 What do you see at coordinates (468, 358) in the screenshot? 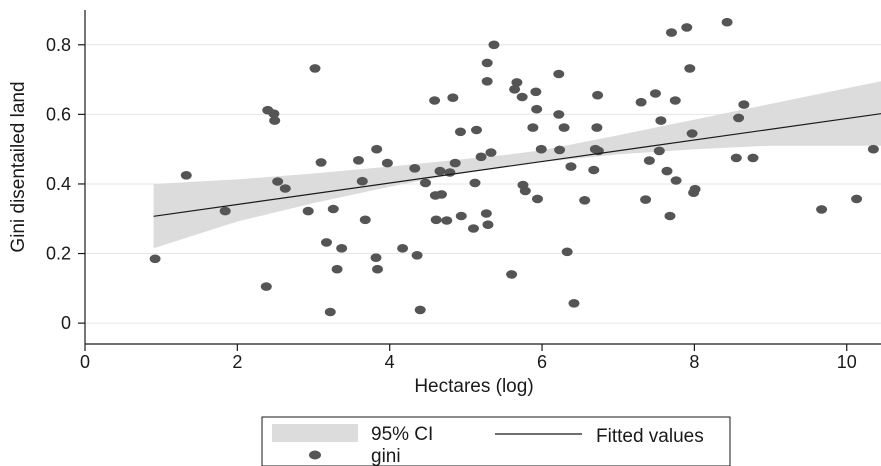
I see `x-axis-ticks: 0 2 4 6 8 10` at bounding box center [468, 358].